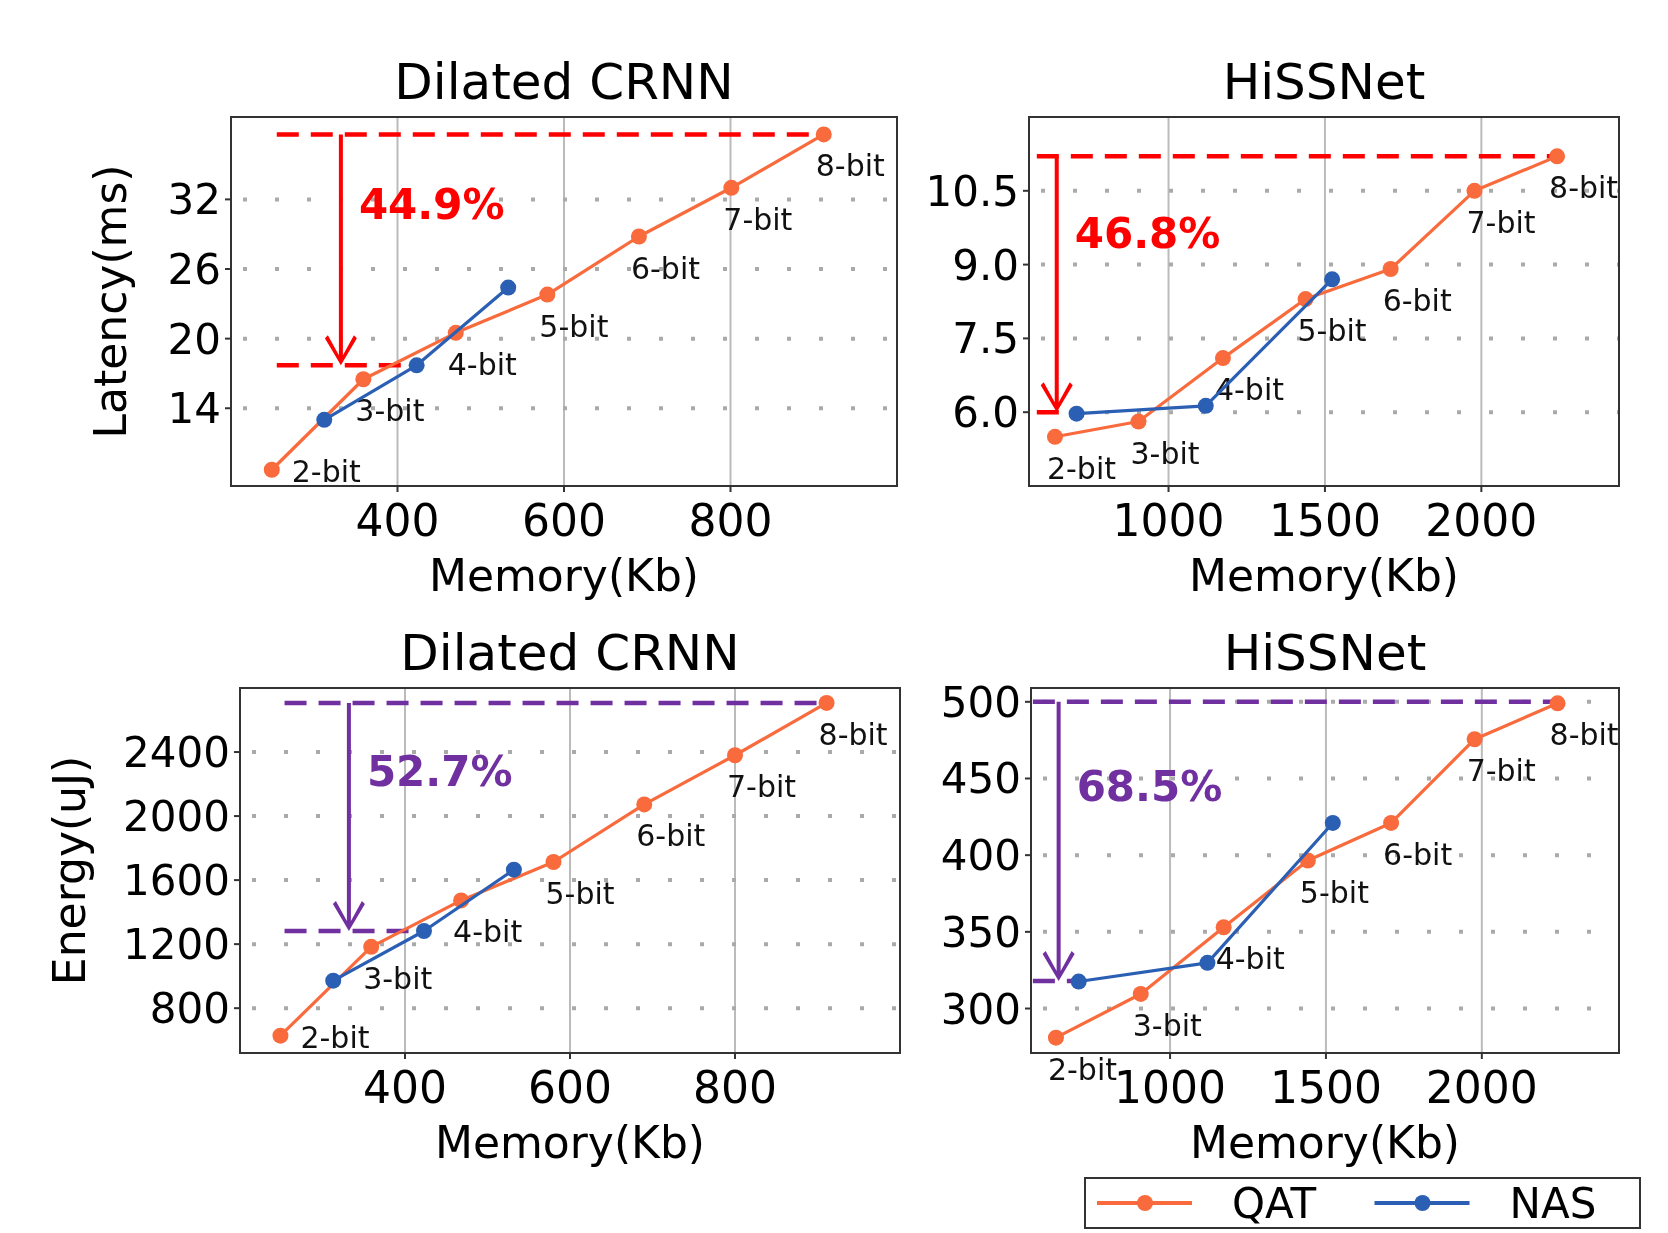  Describe the element at coordinates (972, 191) in the screenshot. I see `y-tick-label: 10.5` at that location.